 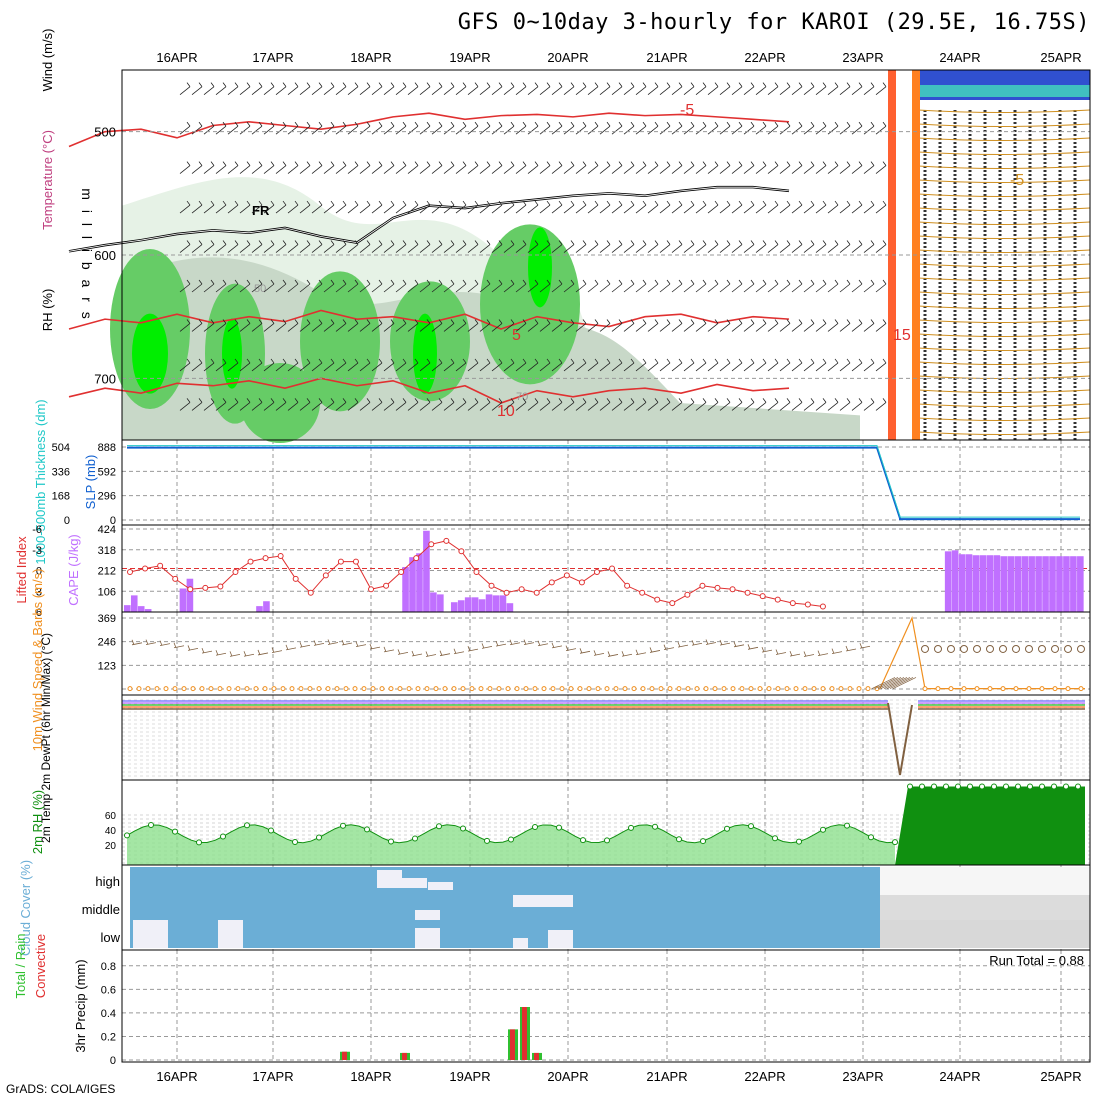 I want to click on footer-credit: GrADS: COLA/IGES, so click(x=61, y=1089).